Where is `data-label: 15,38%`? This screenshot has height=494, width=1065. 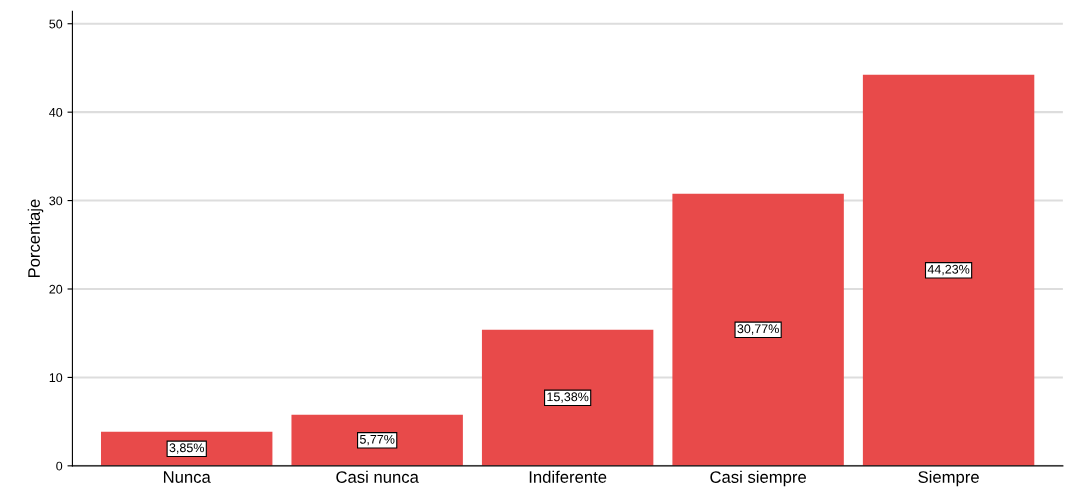
data-label: 15,38% is located at coordinates (568, 397).